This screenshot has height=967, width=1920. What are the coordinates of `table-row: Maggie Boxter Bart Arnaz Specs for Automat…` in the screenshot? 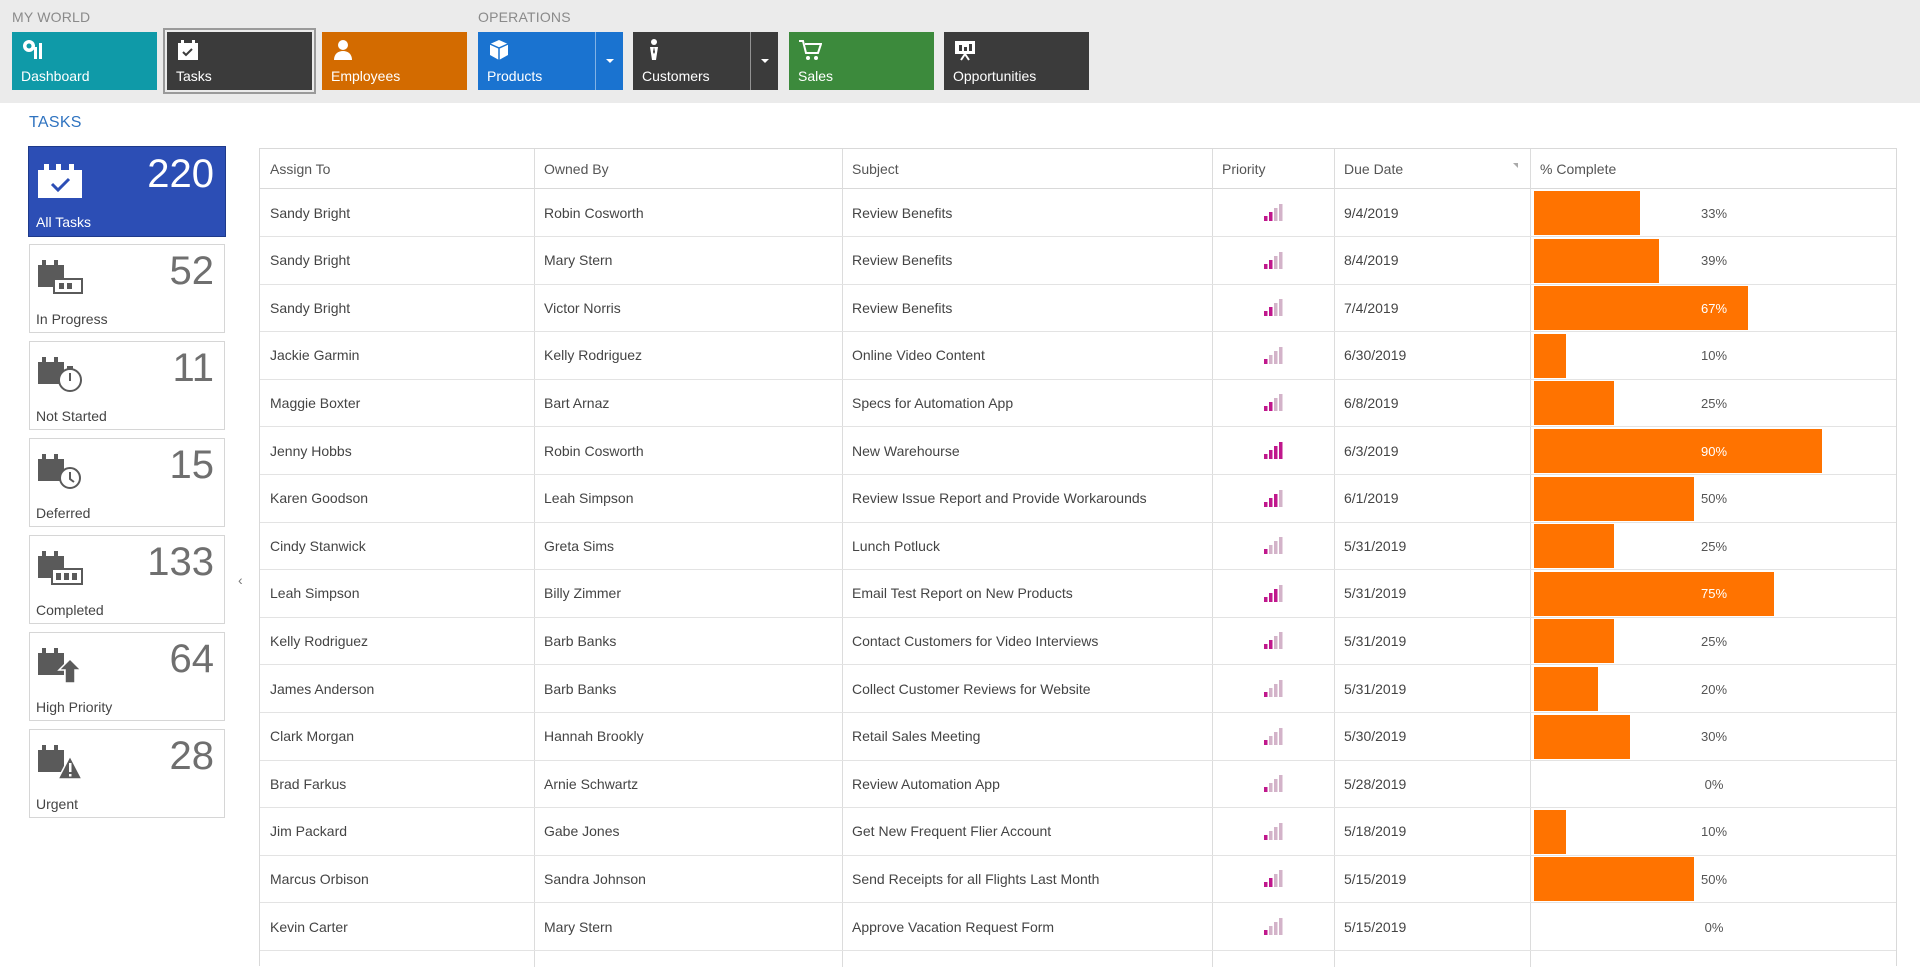 It's located at (1078, 403).